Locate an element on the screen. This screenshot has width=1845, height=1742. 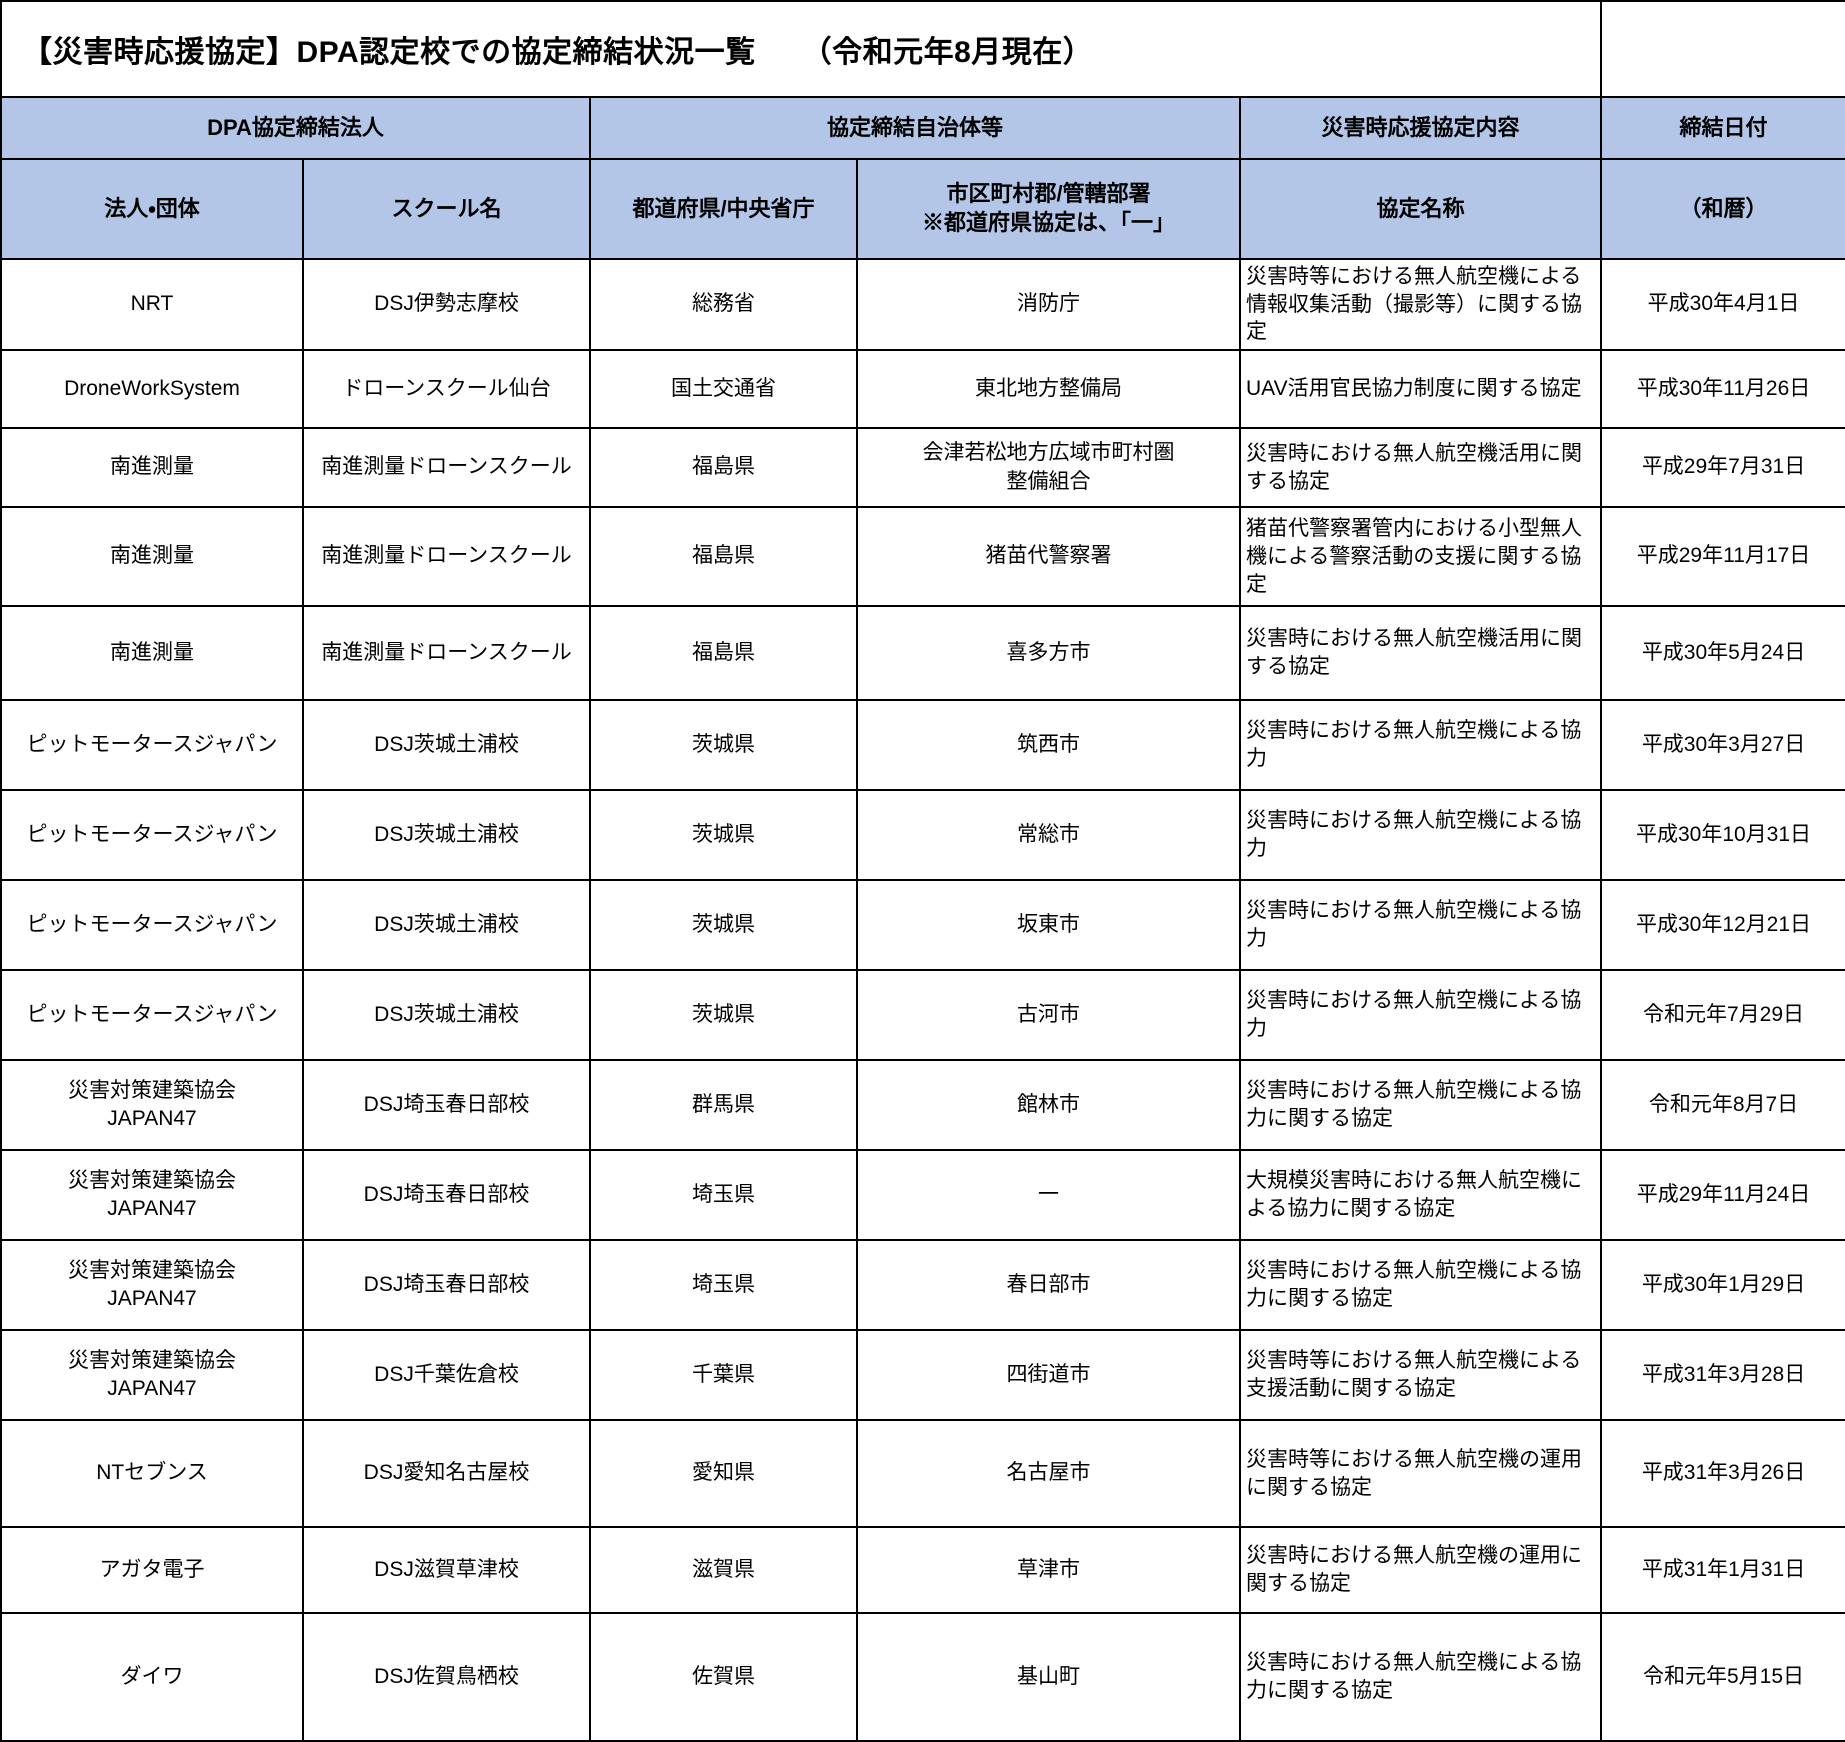
cell-date: 平成30年4月1日 is located at coordinates (1722, 304).